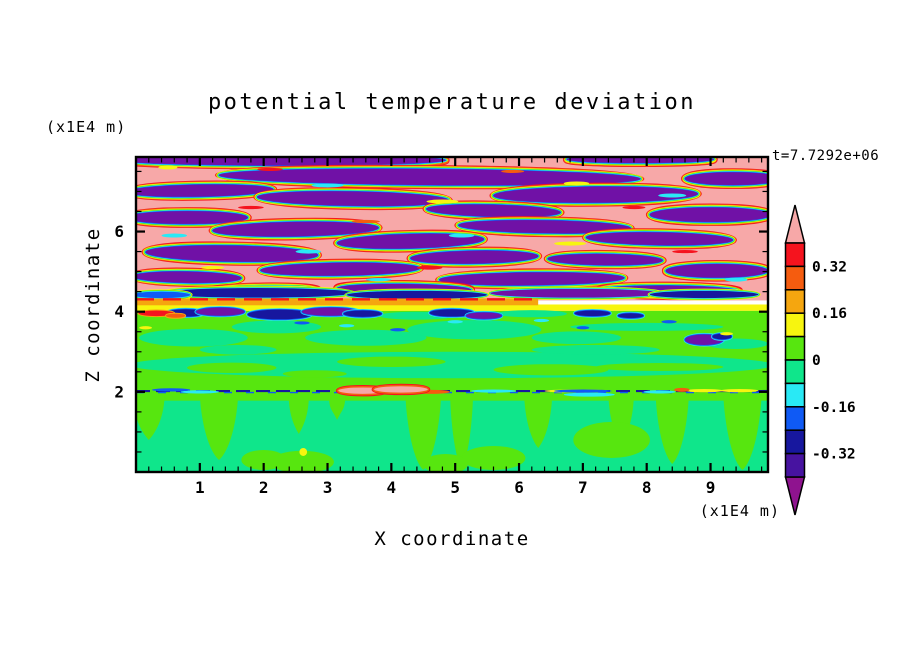 This screenshot has height=654, width=904. I want to click on field-mid-region, so click(452, 349).